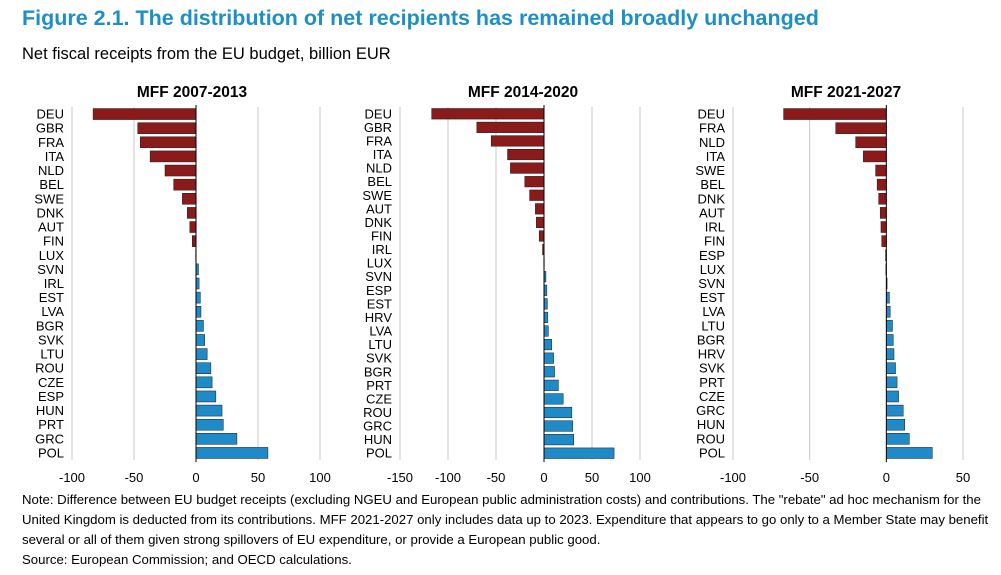 This screenshot has height=575, width=1001. I want to click on panel-title: MFF 2007-2013, so click(192, 92).